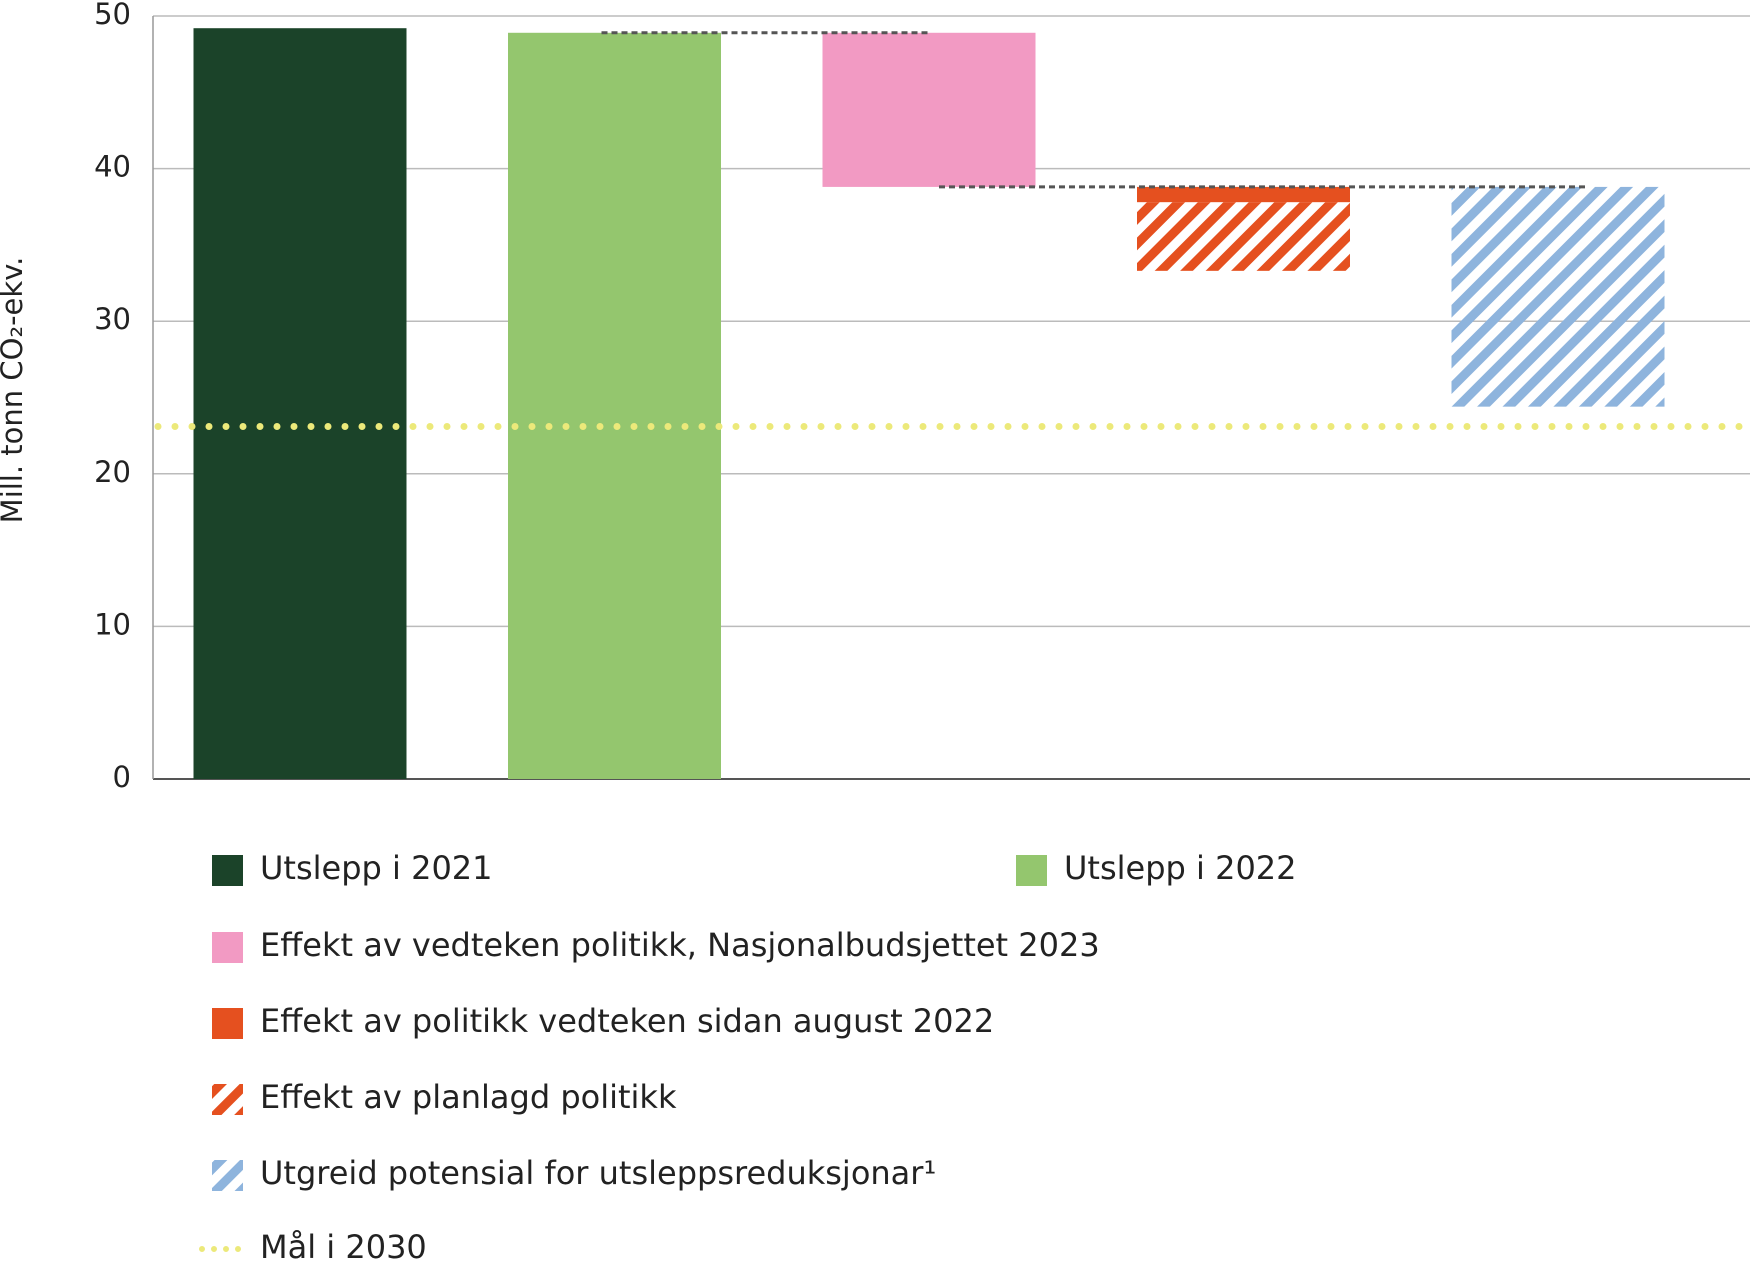 The image size is (1750, 1264). I want to click on y-tick-label: 50, so click(112, 15).